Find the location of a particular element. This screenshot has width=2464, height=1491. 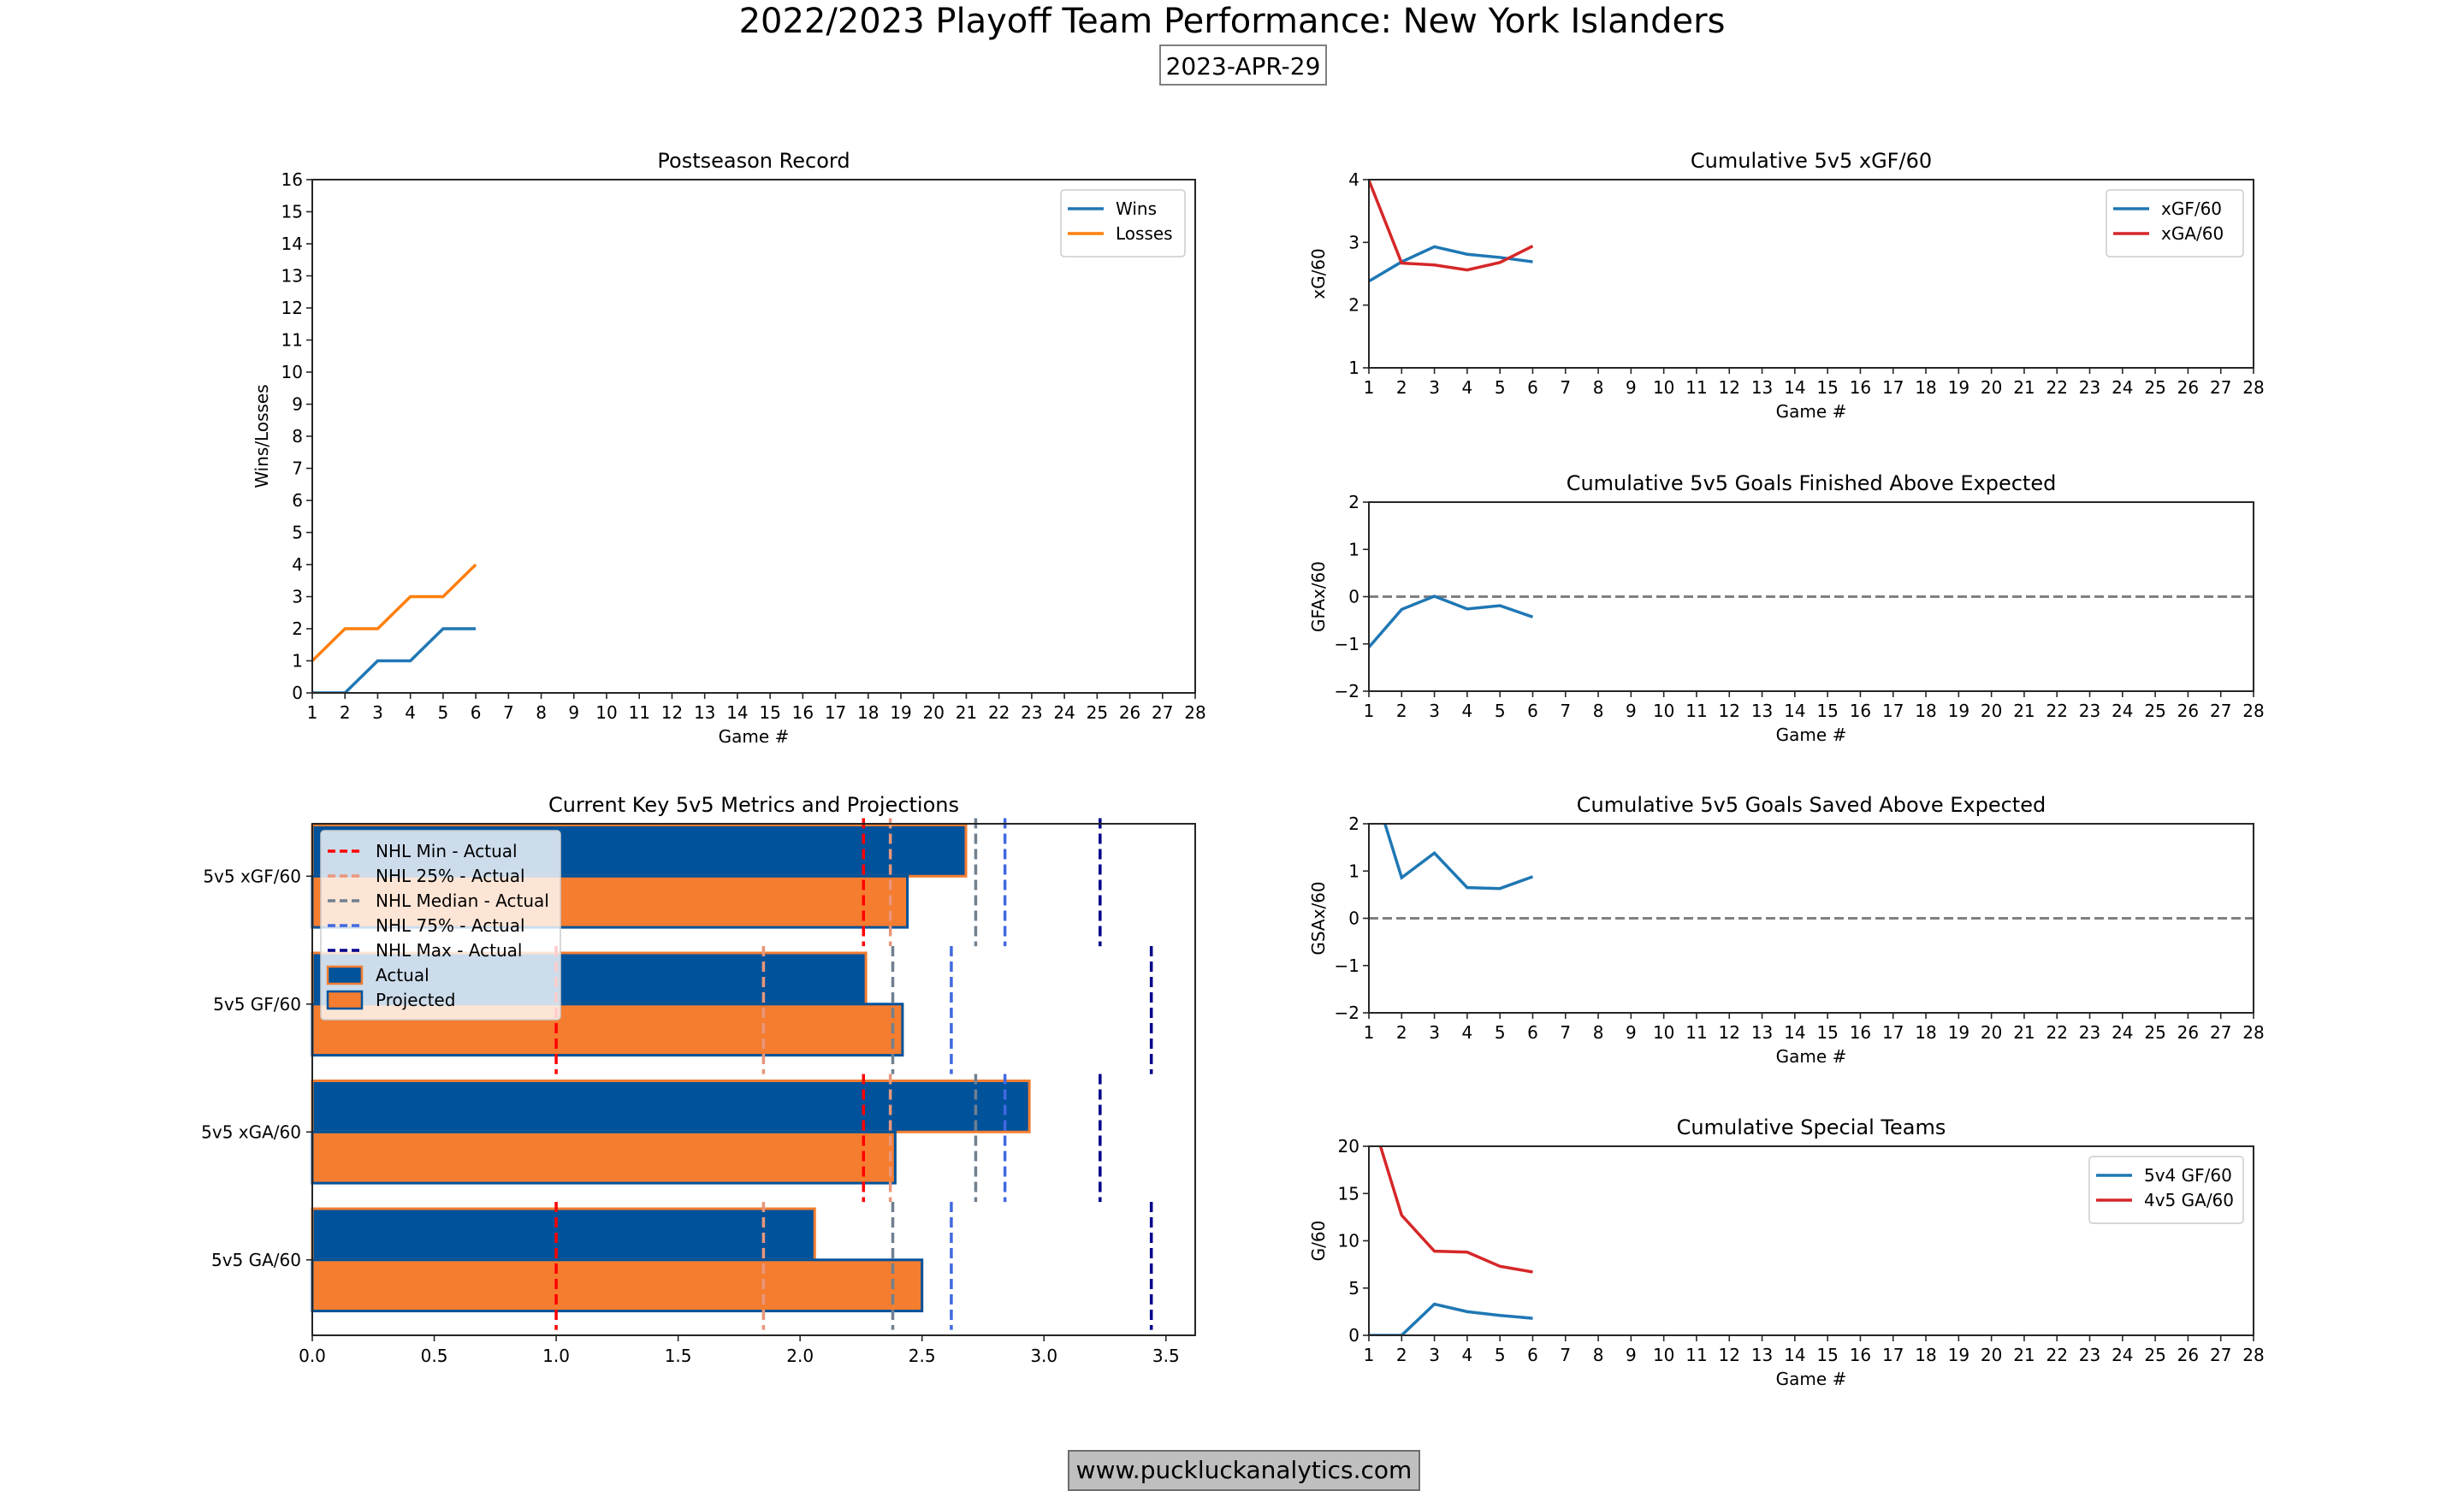

series-line-losses is located at coordinates (394, 612).